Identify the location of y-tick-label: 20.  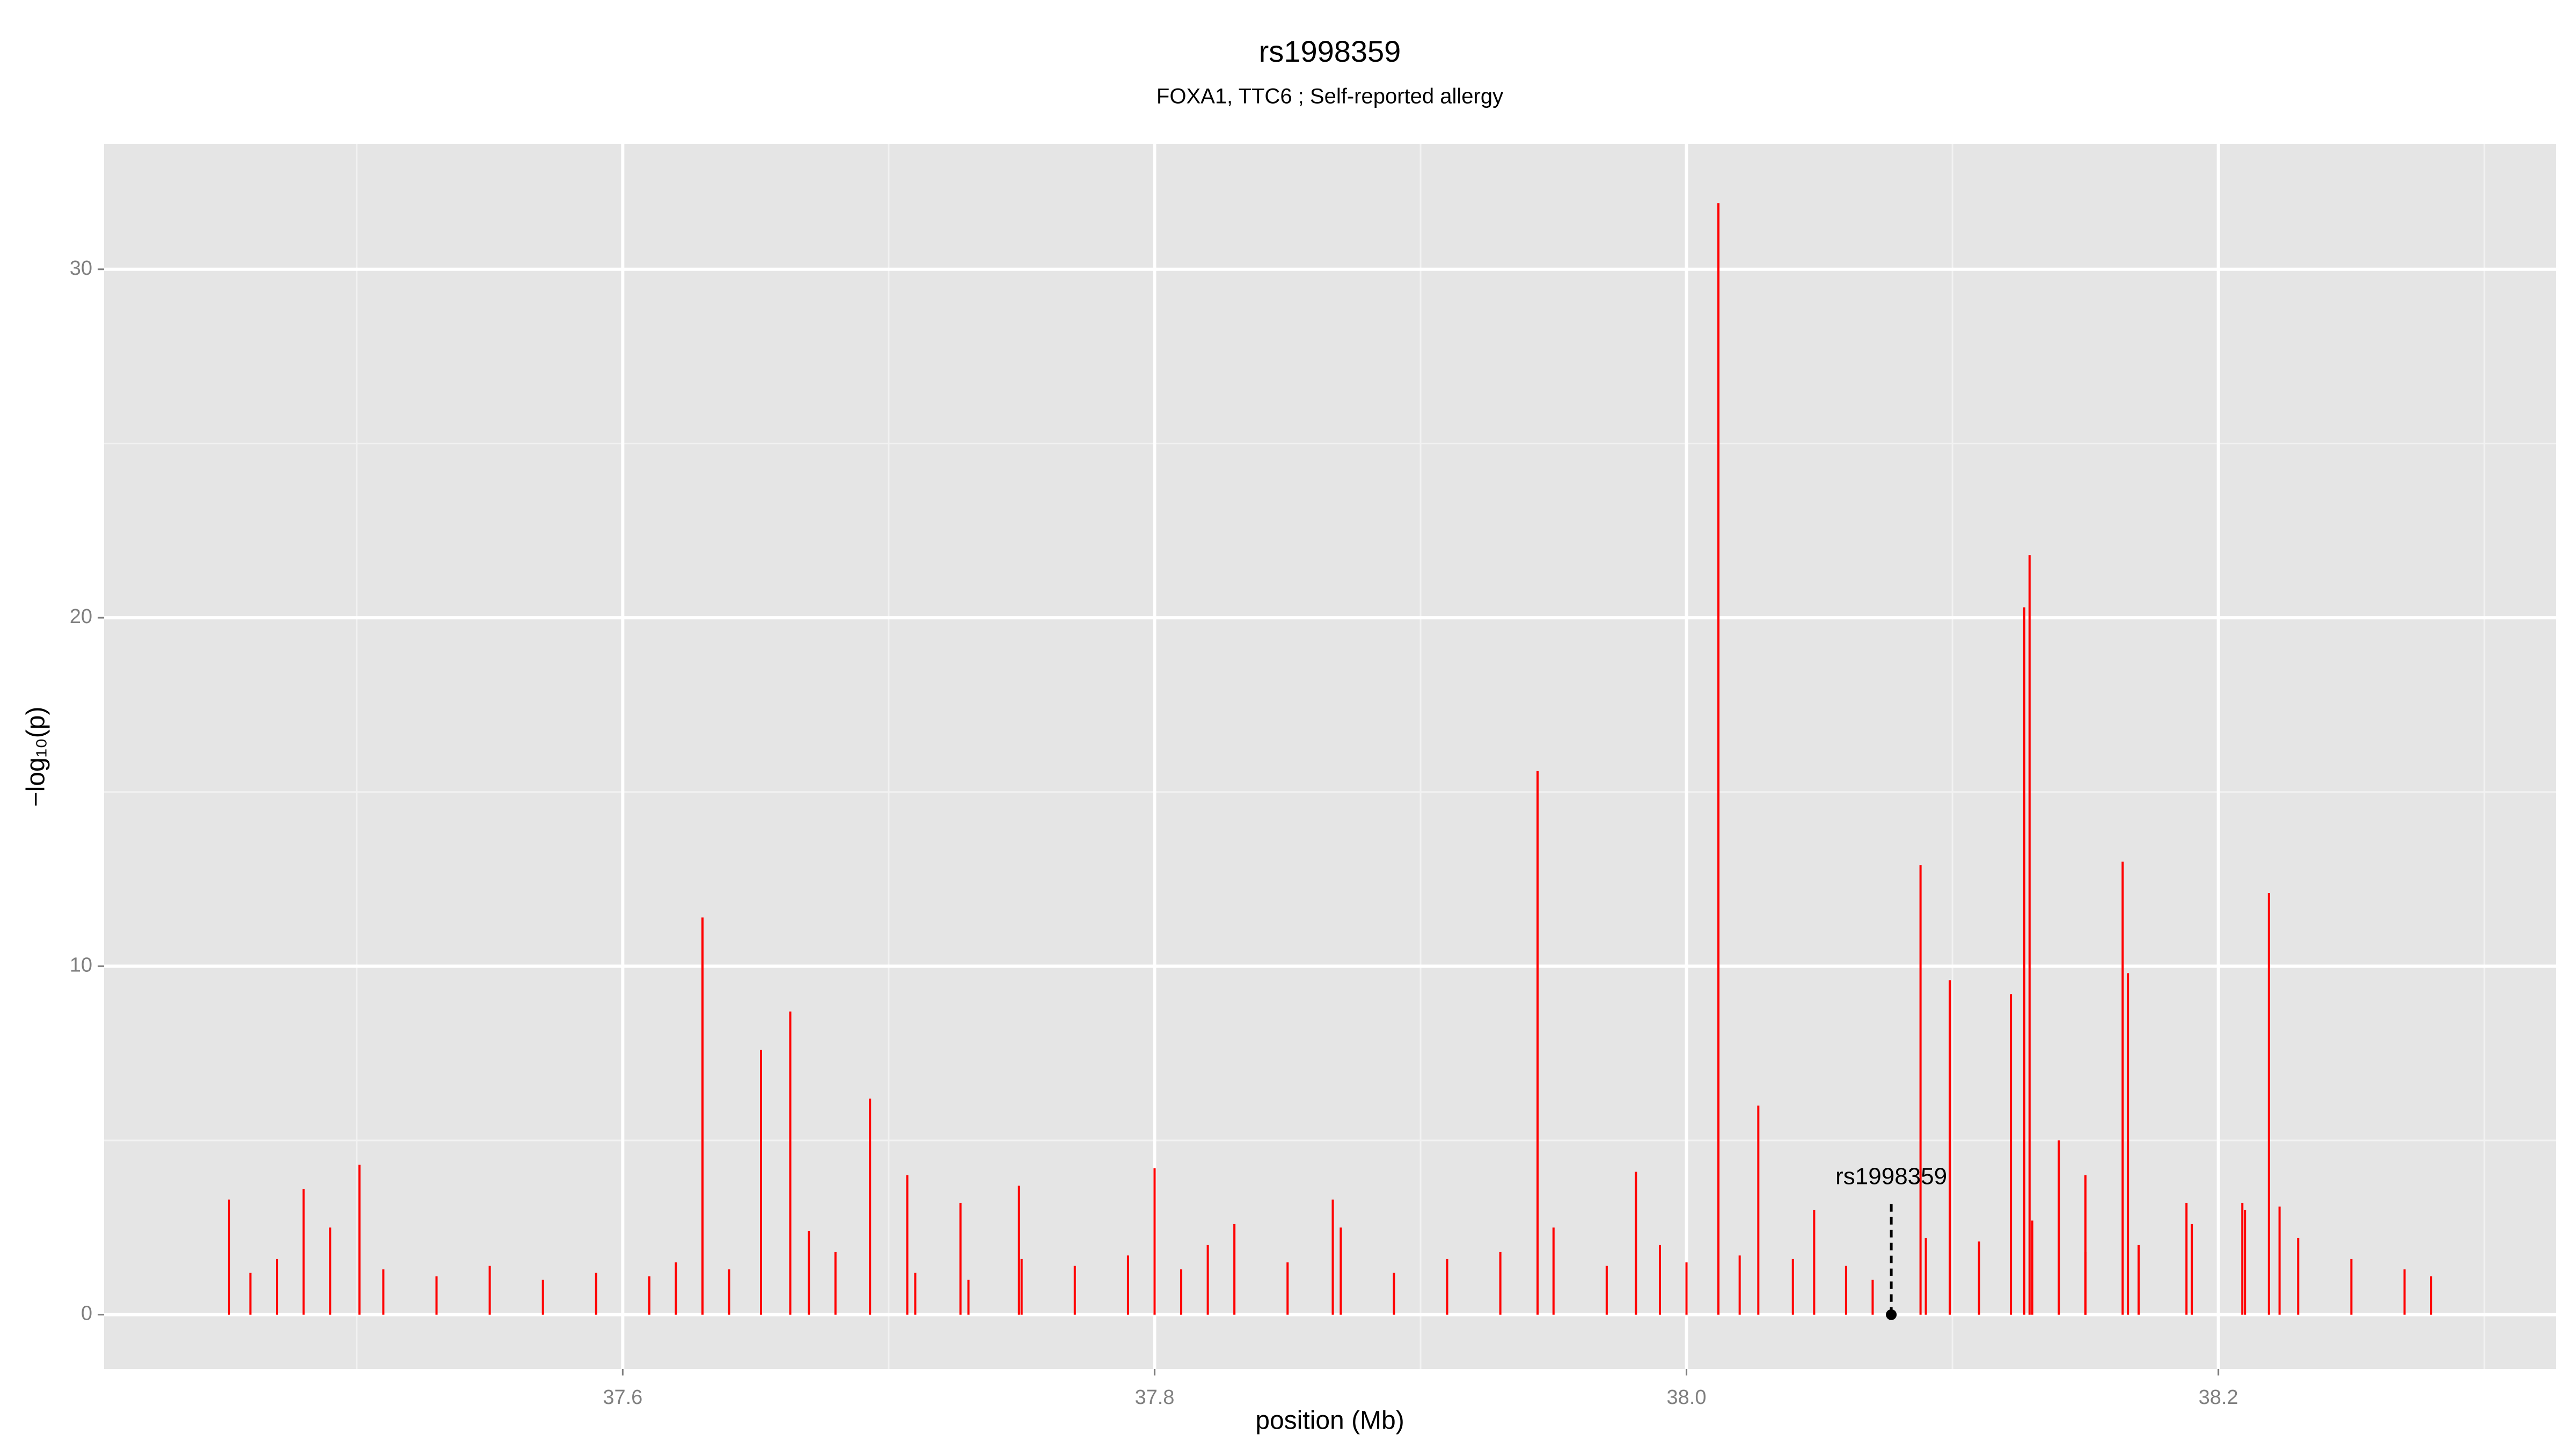
(81, 616).